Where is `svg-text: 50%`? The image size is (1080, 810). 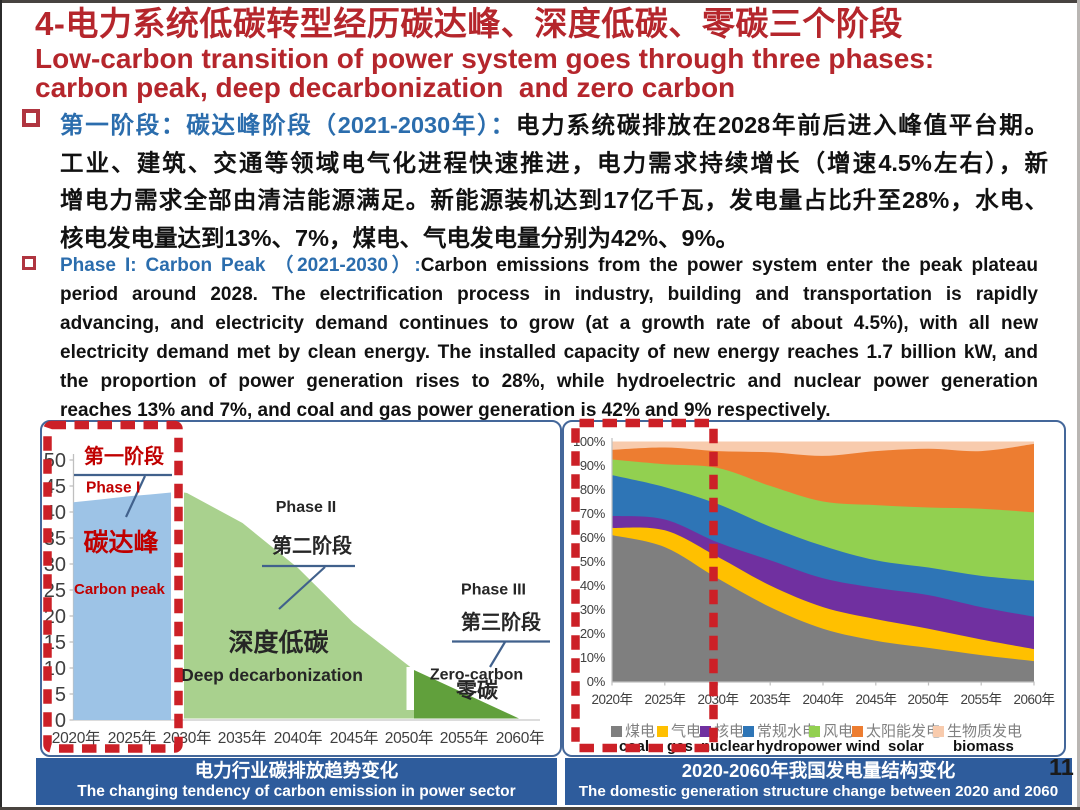
svg-text: 50% is located at coordinates (592, 561).